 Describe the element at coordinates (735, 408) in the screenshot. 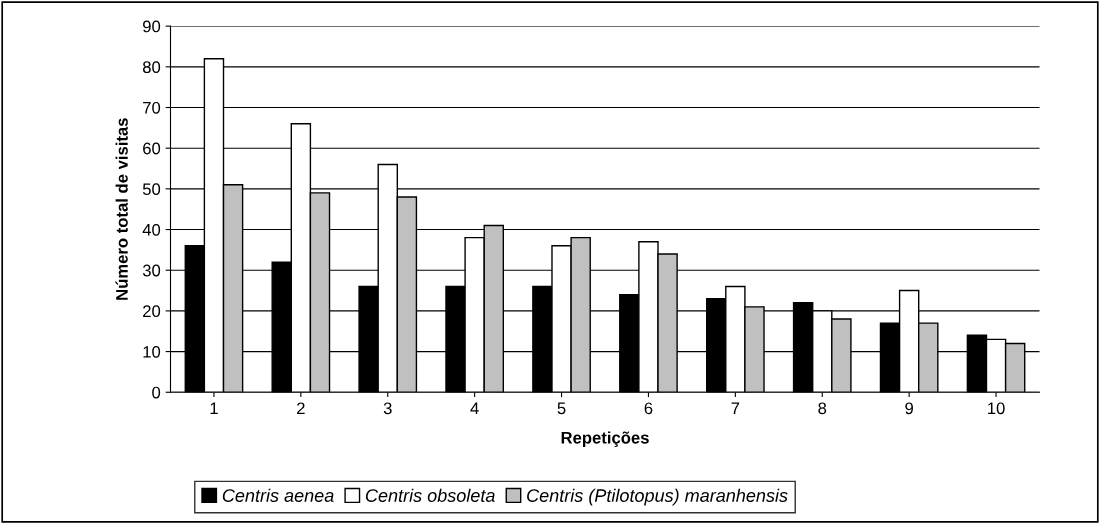

I see `x-tick-label: 7` at that location.